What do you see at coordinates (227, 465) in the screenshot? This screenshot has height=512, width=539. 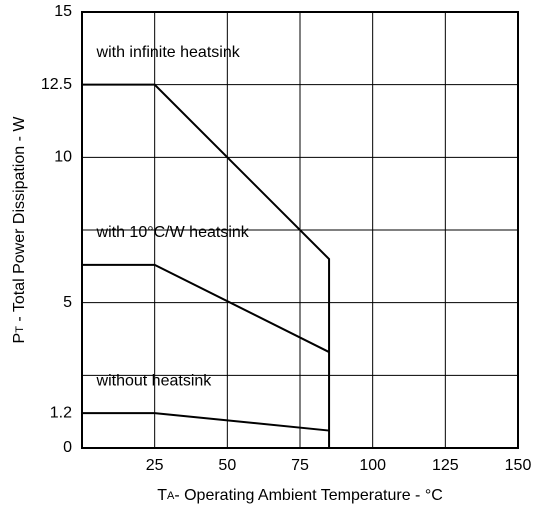 I see `x-tick-label: 50` at bounding box center [227, 465].